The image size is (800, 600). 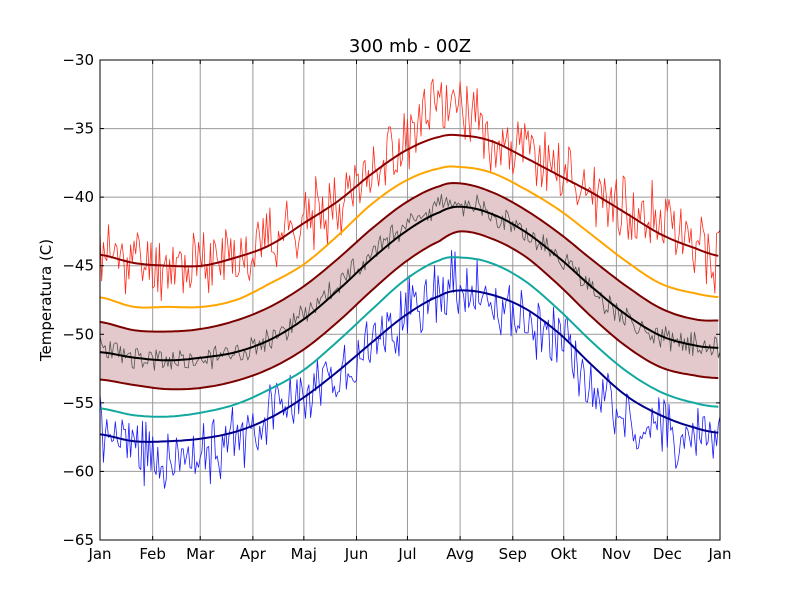 I want to click on y-tick-label: −55, so click(x=78, y=403).